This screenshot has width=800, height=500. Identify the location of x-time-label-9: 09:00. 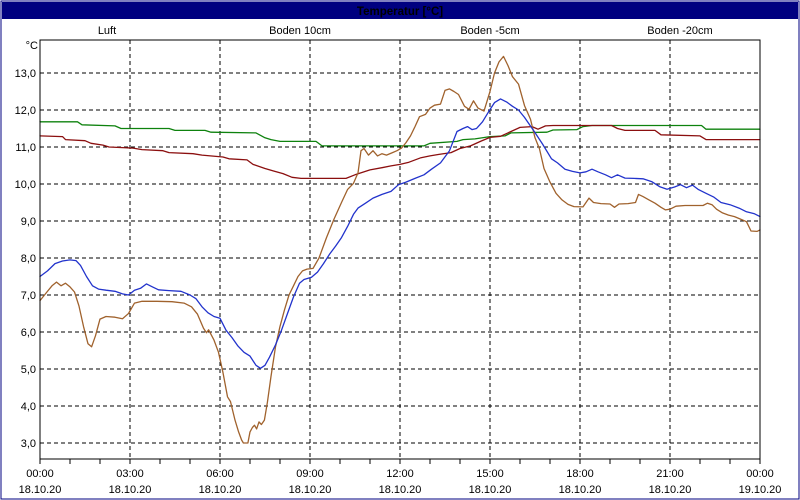
(310, 474).